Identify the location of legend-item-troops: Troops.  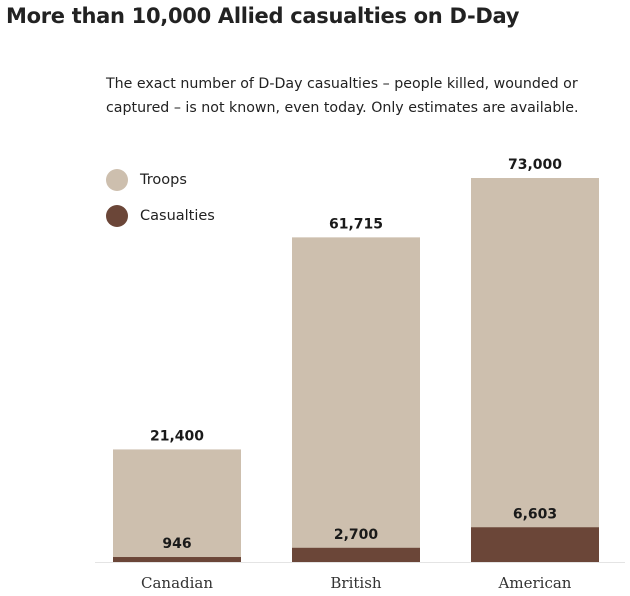
(160, 180).